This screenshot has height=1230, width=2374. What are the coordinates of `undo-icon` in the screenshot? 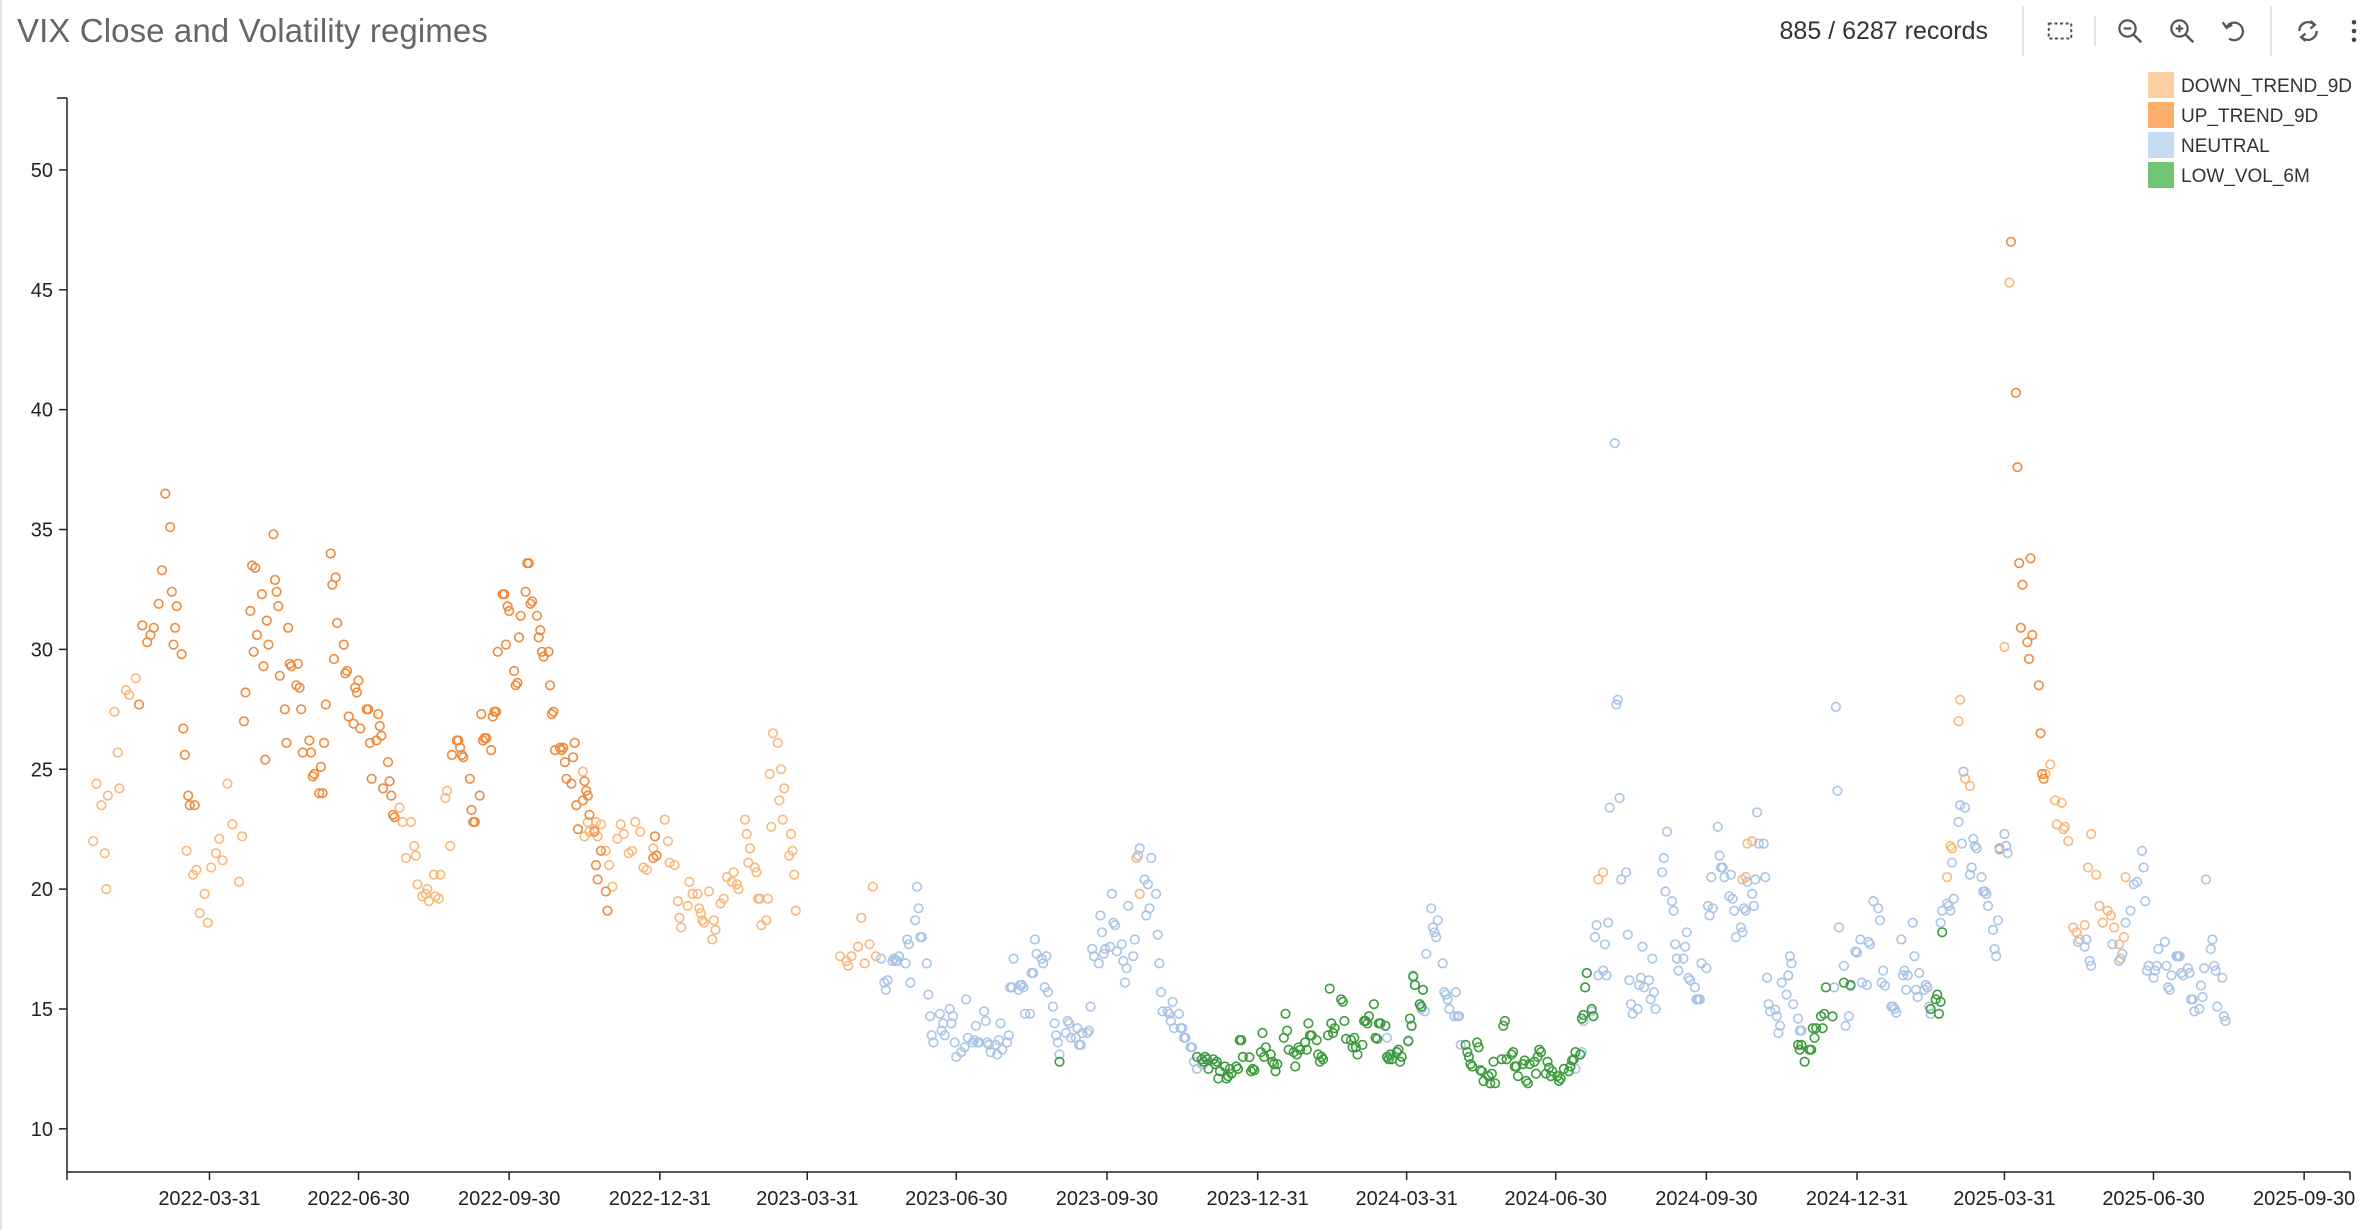 It's located at (2233, 31).